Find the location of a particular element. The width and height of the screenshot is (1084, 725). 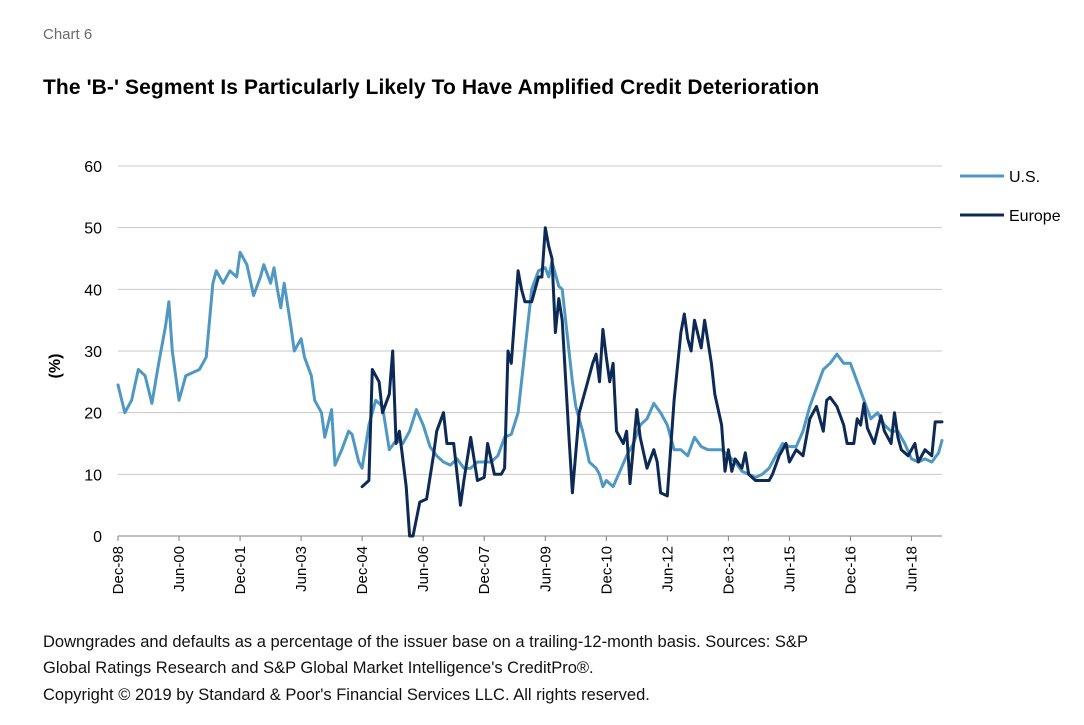

y-tick-label: 30 is located at coordinates (93, 352).